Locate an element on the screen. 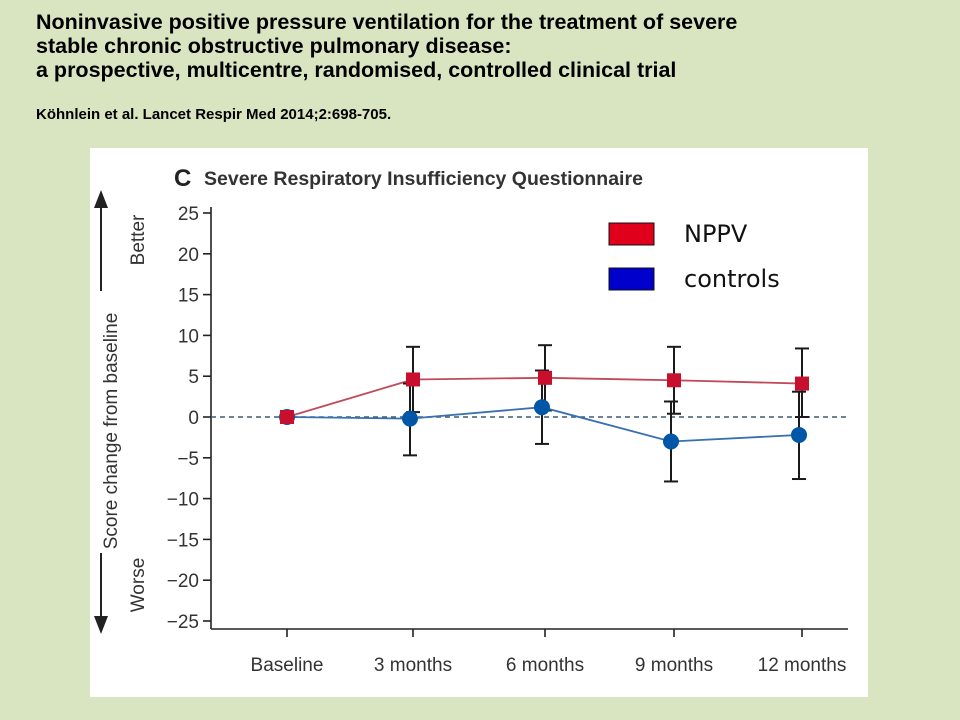  y-axis-label: Score change from baseline is located at coordinates (111, 431).